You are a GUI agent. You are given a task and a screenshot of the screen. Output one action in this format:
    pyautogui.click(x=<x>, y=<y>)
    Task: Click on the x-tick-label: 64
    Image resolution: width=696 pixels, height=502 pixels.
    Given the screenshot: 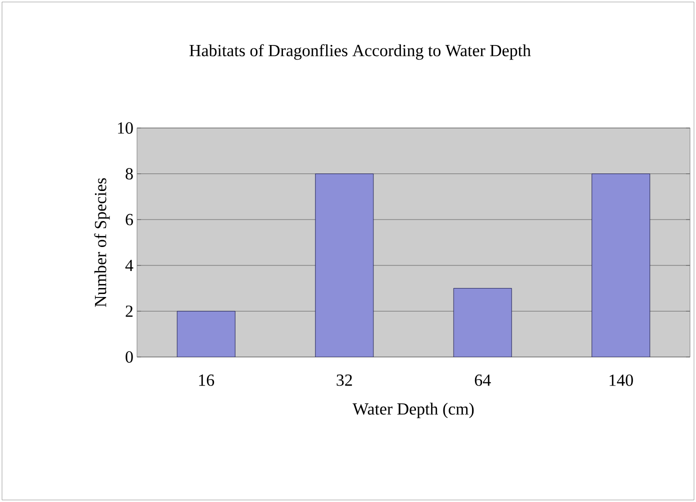 What is the action you would take?
    pyautogui.click(x=482, y=380)
    